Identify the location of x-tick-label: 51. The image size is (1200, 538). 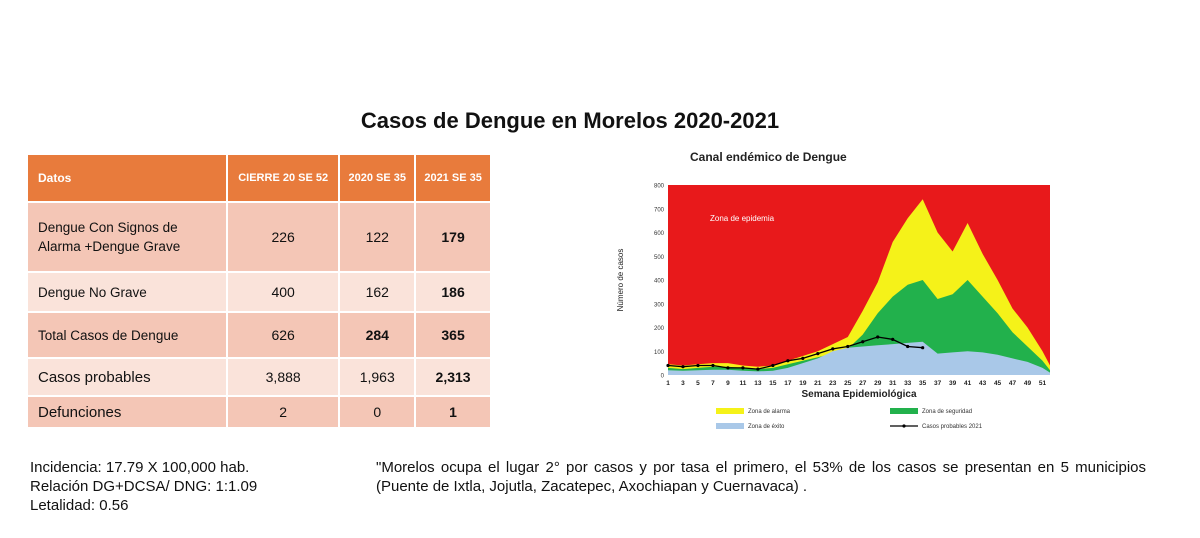
(1043, 383).